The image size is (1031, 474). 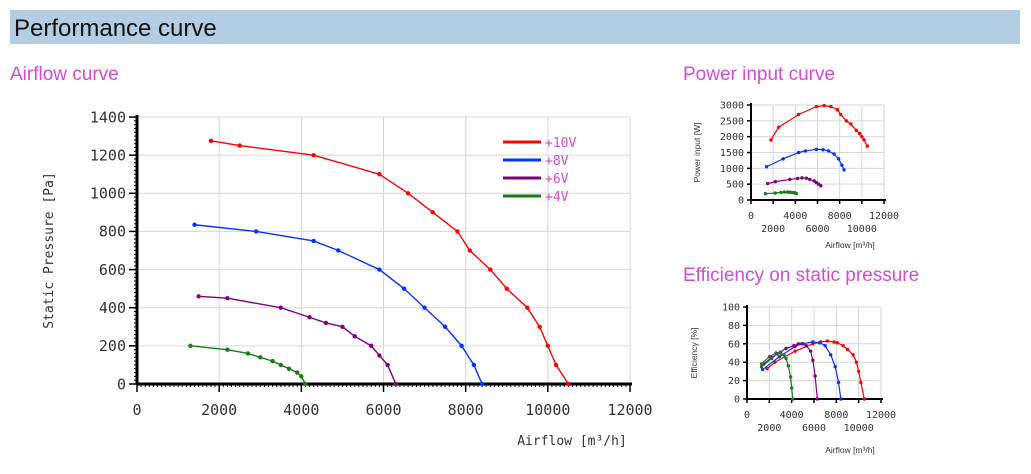 What do you see at coordinates (112, 346) in the screenshot?
I see `y-tick-label: 200` at bounding box center [112, 346].